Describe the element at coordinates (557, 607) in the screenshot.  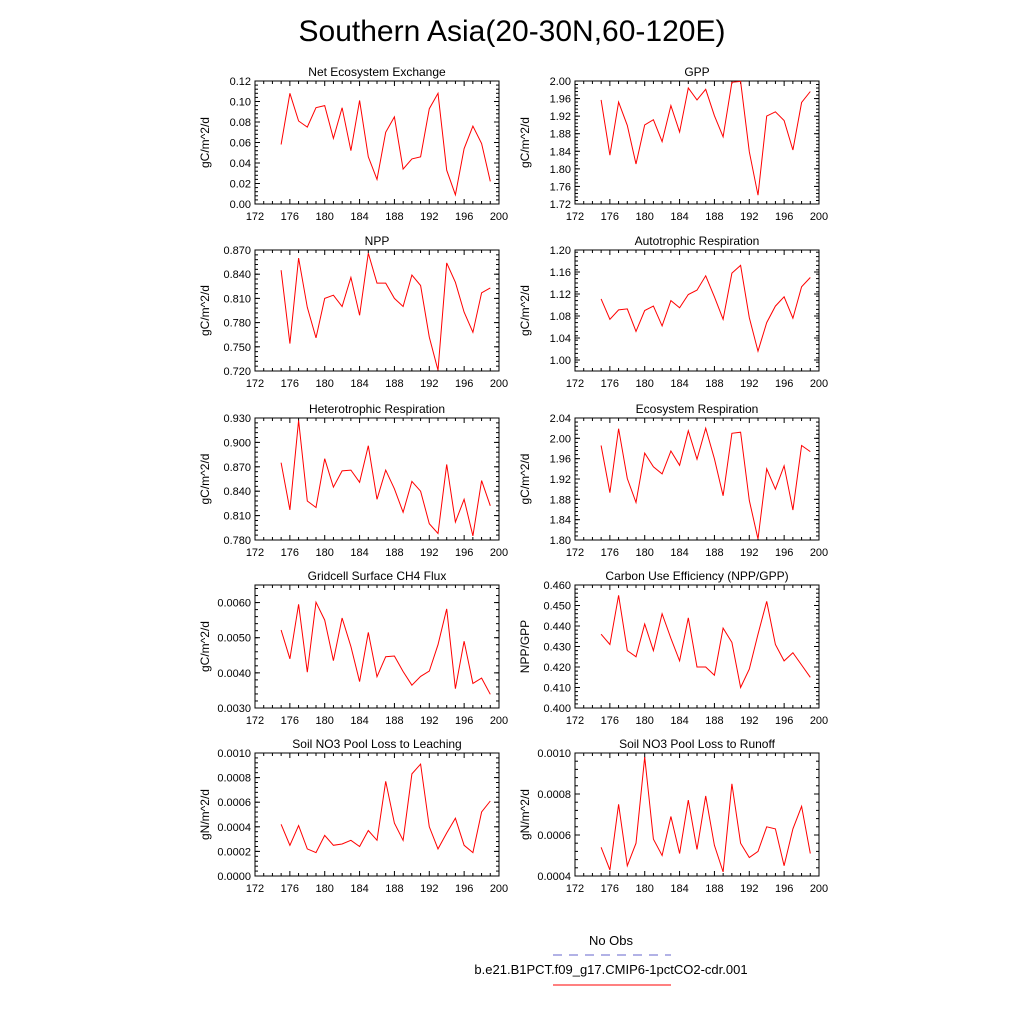
I see `y-tick-label: 0.450` at that location.